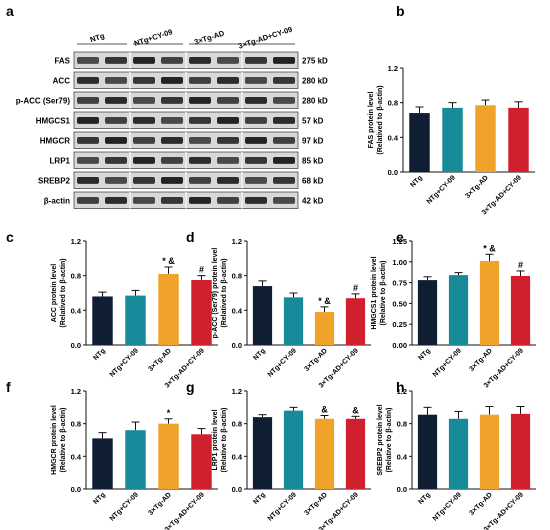  I want to click on panel-label-a: a, so click(10, 11).